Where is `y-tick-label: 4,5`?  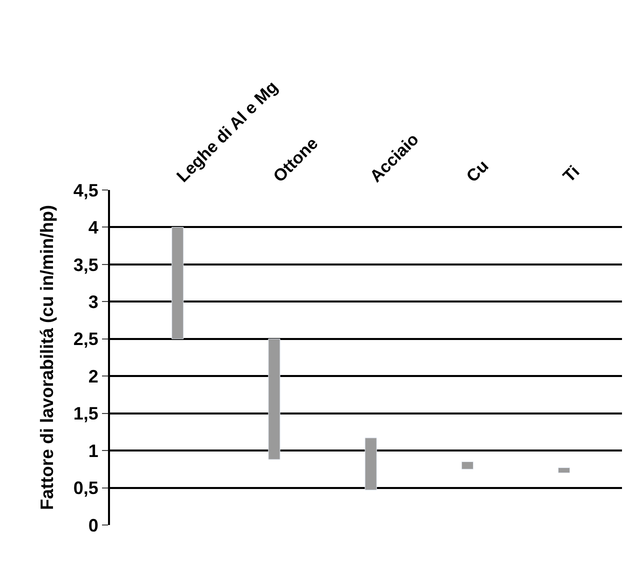
y-tick-label: 4,5 is located at coordinates (85, 190).